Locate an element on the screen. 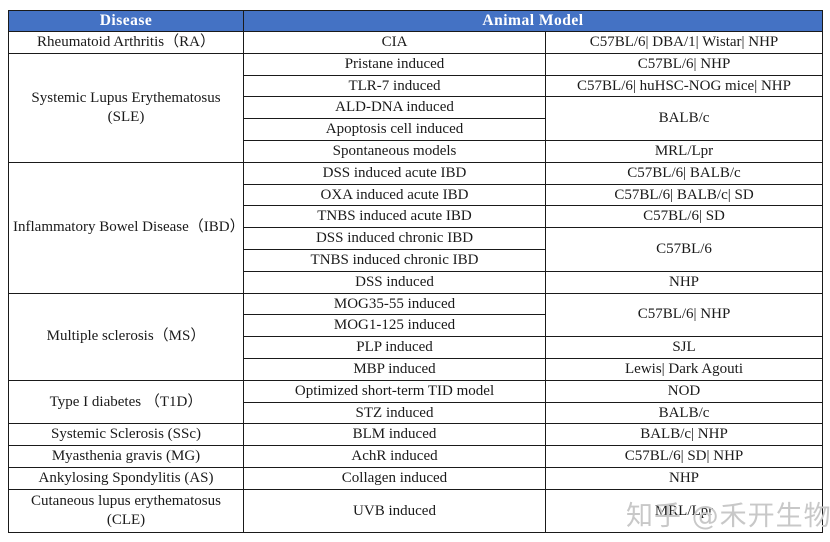 The image size is (830, 542). disease-cell: Myasthenia gravis (MG) is located at coordinates (126, 456).